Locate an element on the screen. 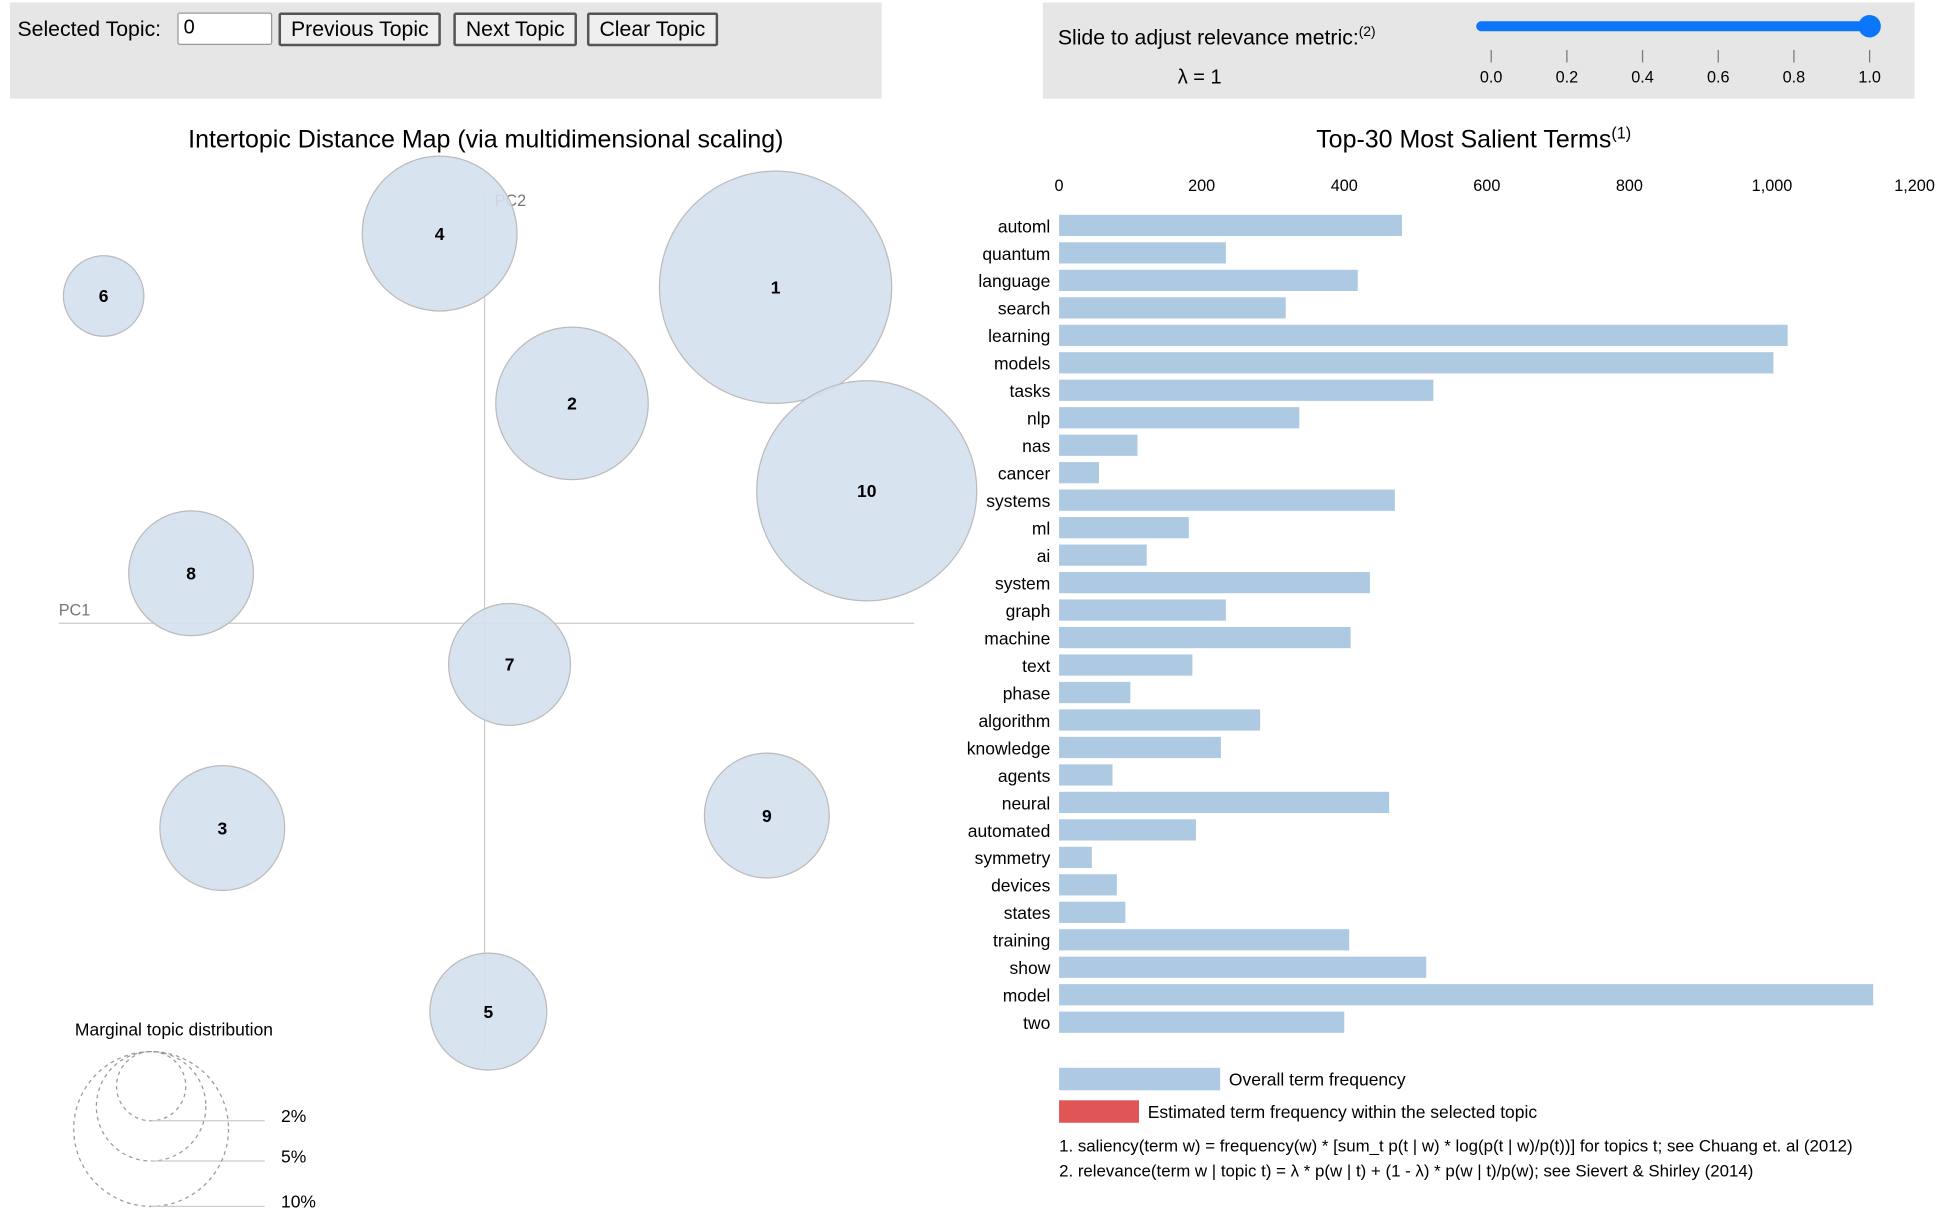  term-label-symmetry: symmetry is located at coordinates (1013, 858).